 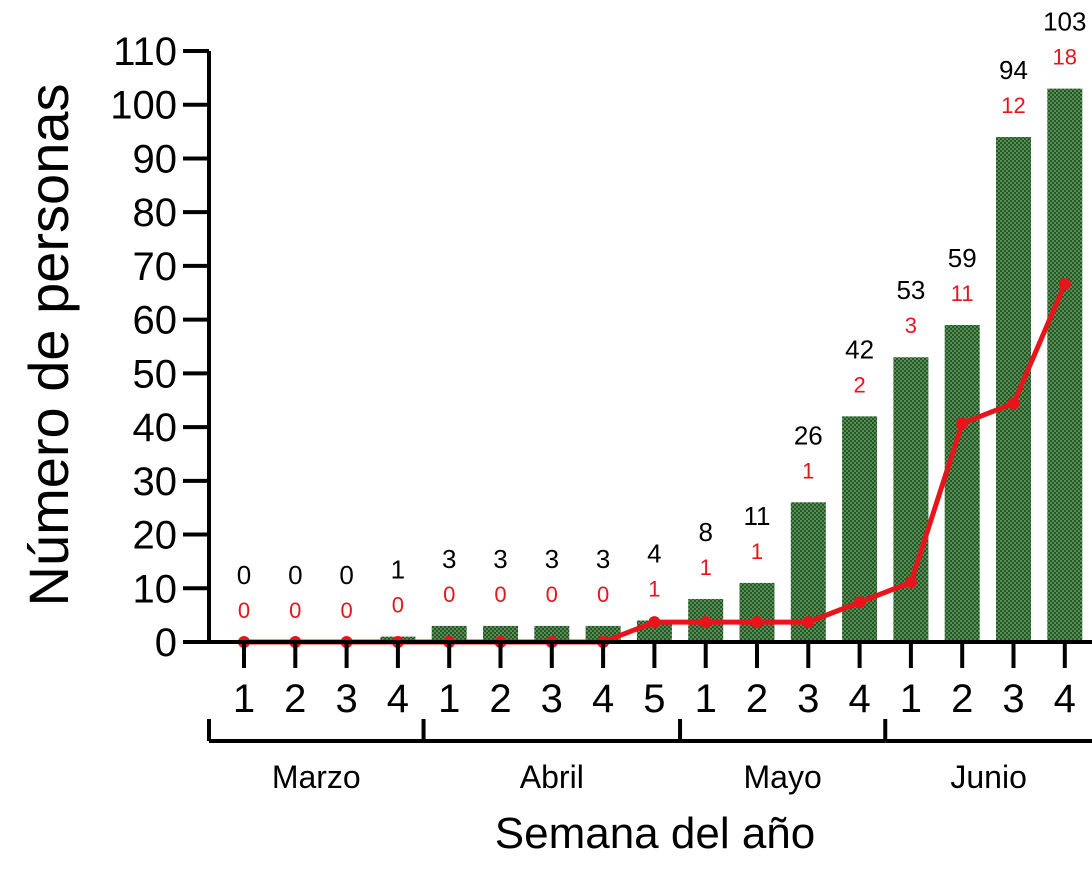 I want to click on line-value-label: 2, so click(x=859, y=384).